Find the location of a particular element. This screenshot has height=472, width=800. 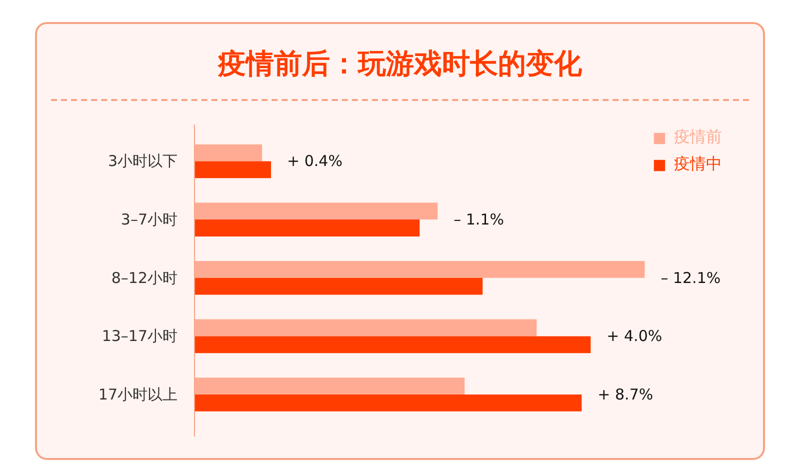

annotation: + 0.4% is located at coordinates (314, 161).